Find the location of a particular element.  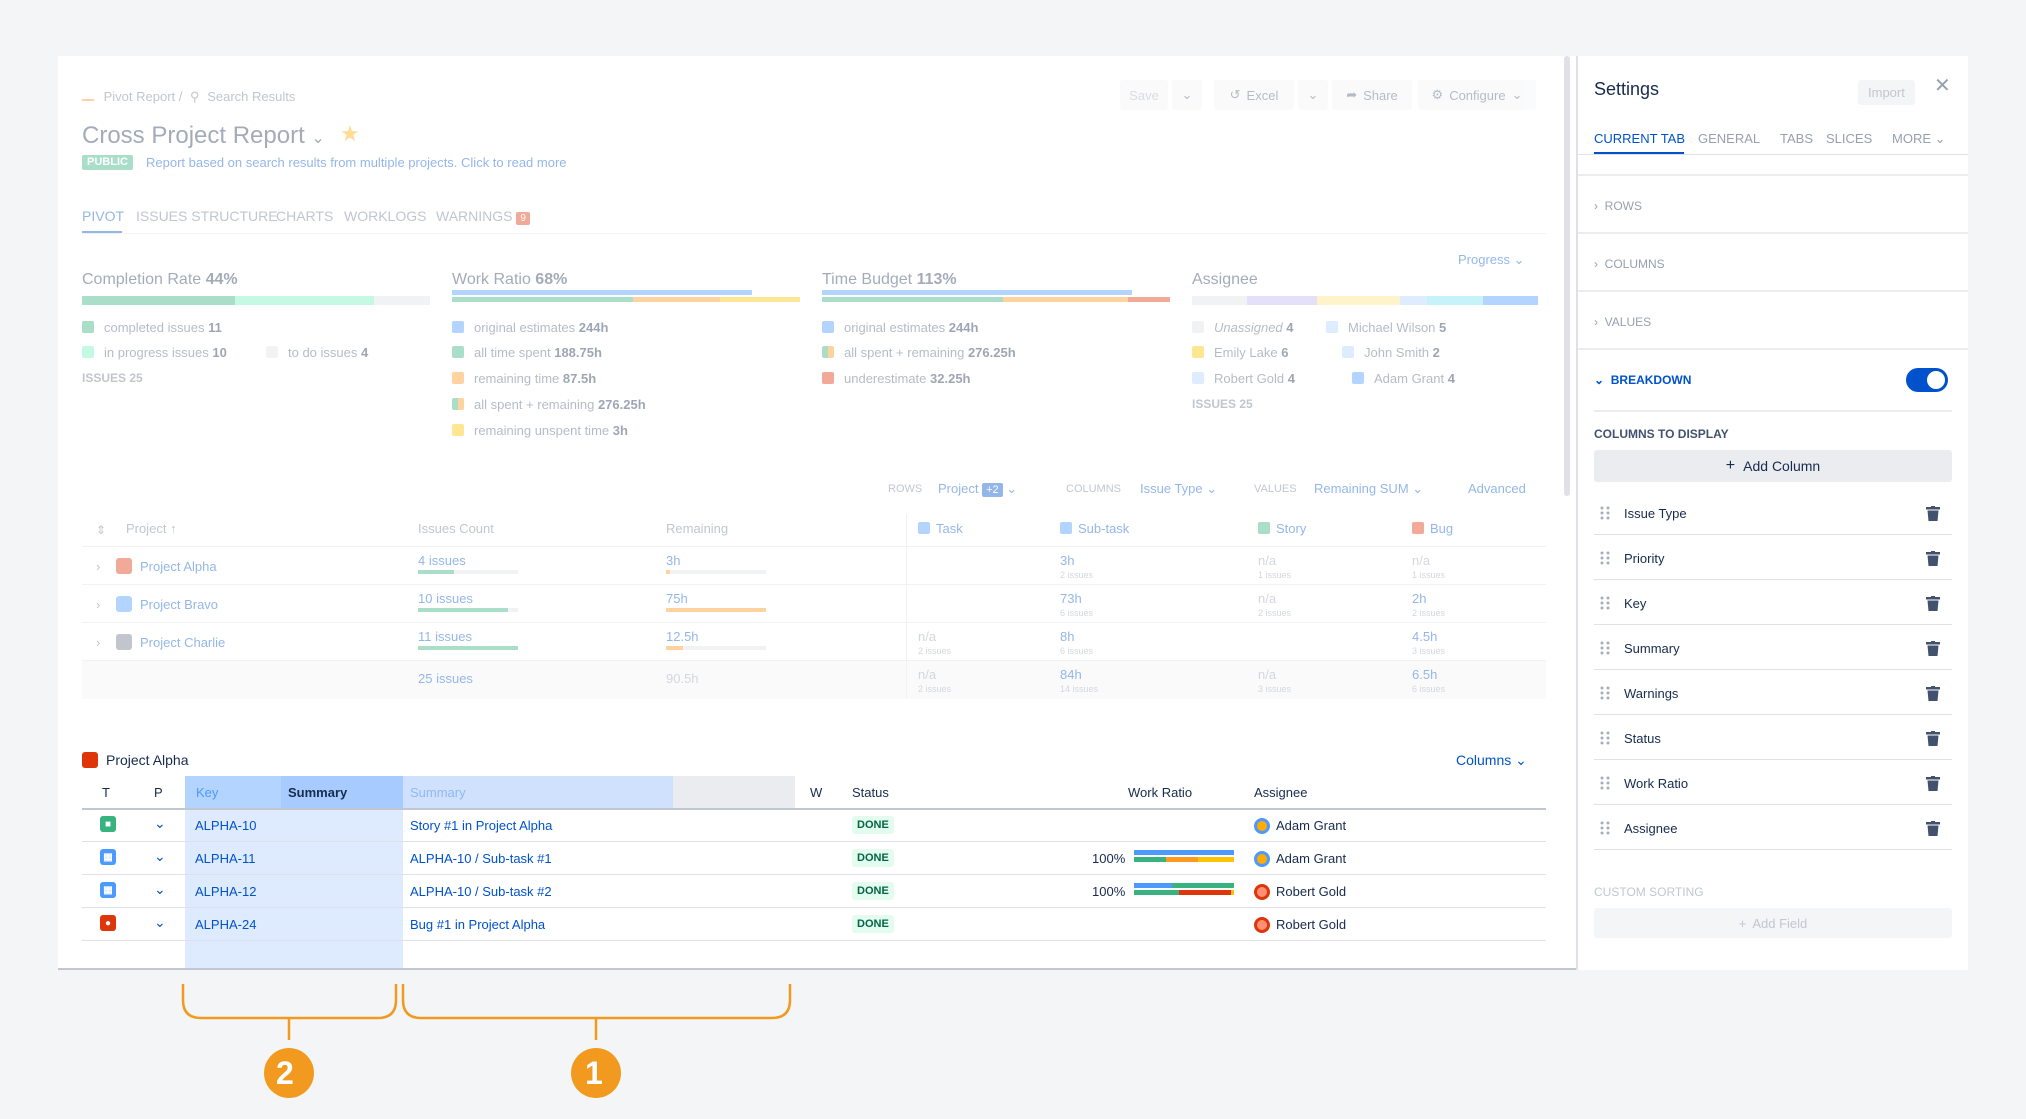

pivot-row-name: Project Charlie is located at coordinates (183, 642).